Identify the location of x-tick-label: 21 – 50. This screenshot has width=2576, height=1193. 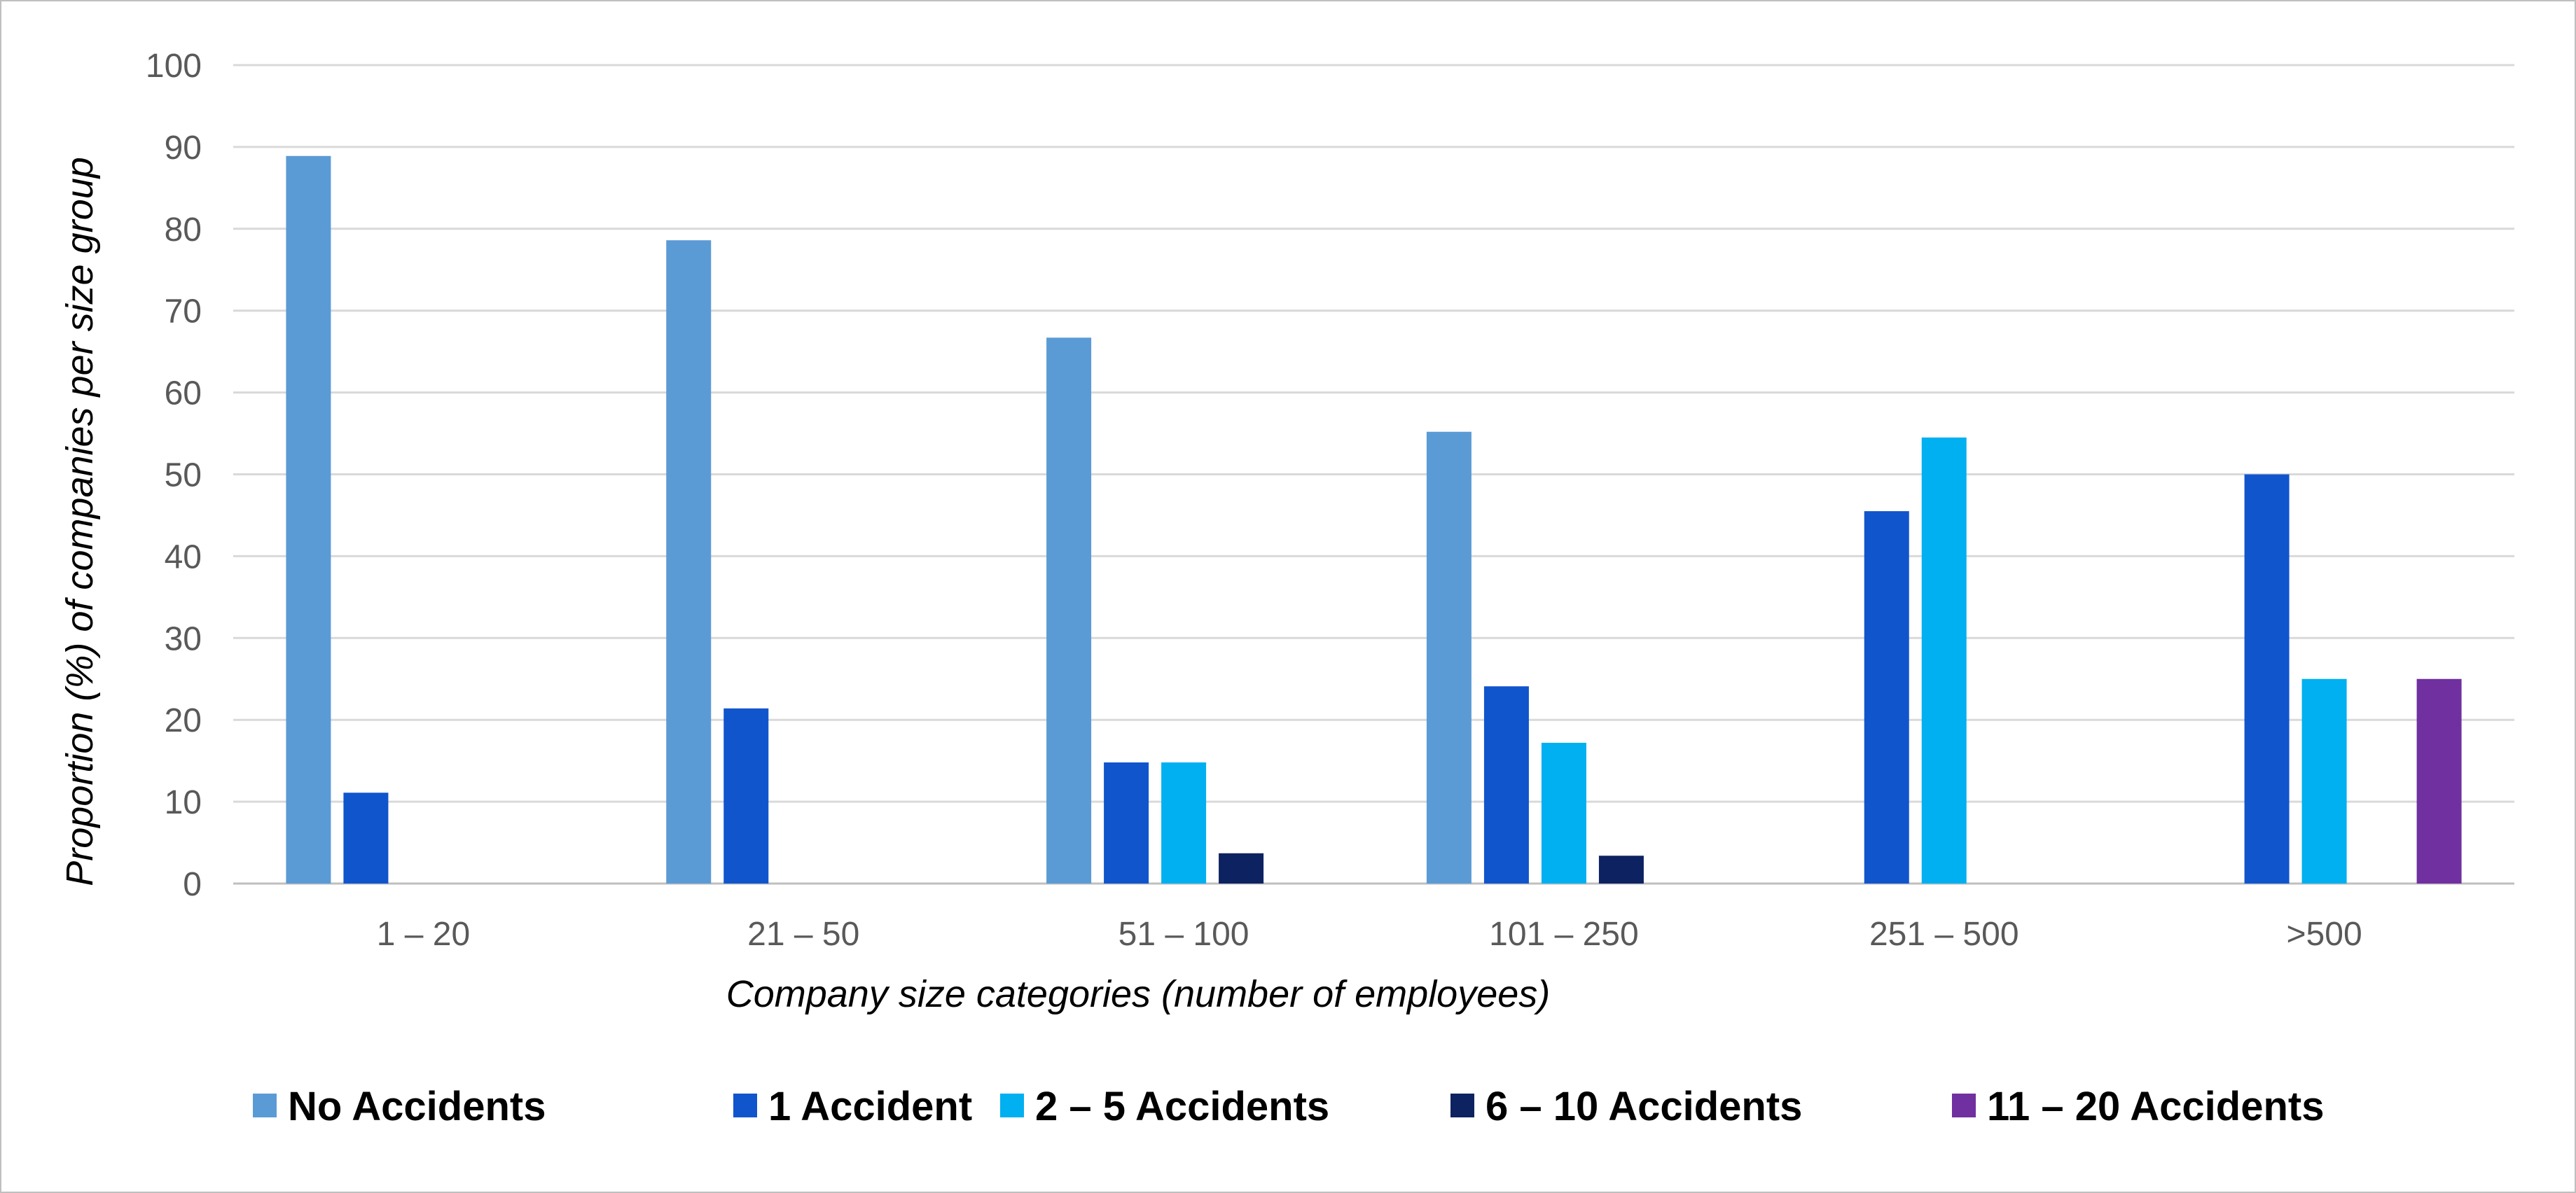
(803, 934).